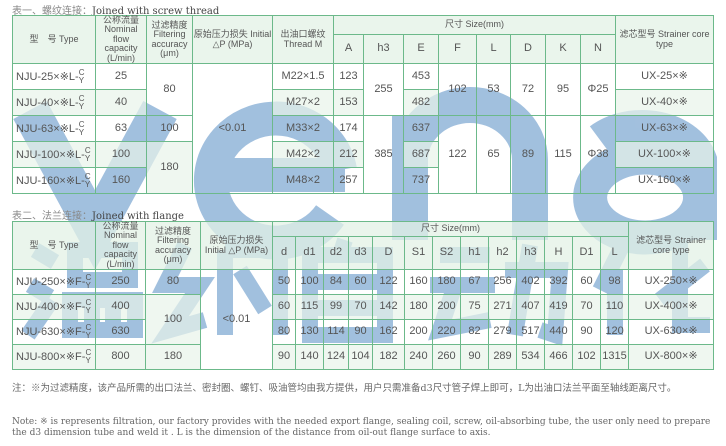  I want to click on dim-h1: 67, so click(474, 282).